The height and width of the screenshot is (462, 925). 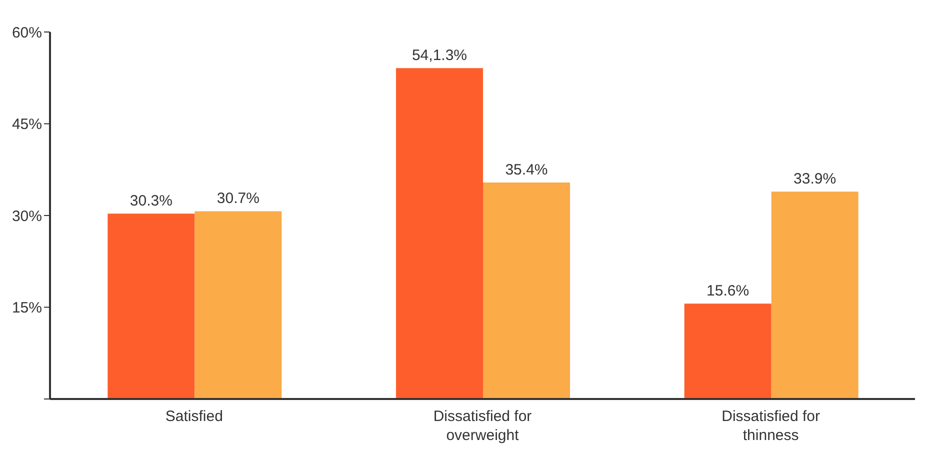 What do you see at coordinates (728, 291) in the screenshot?
I see `data-label: 15.6%` at bounding box center [728, 291].